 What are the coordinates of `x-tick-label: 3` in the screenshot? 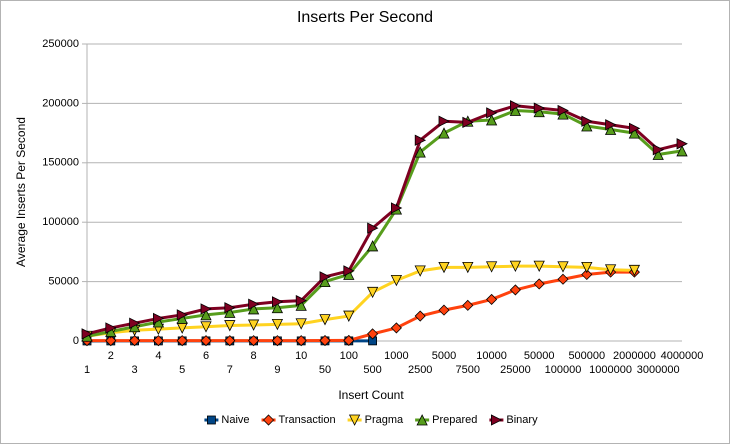 It's located at (135, 370).